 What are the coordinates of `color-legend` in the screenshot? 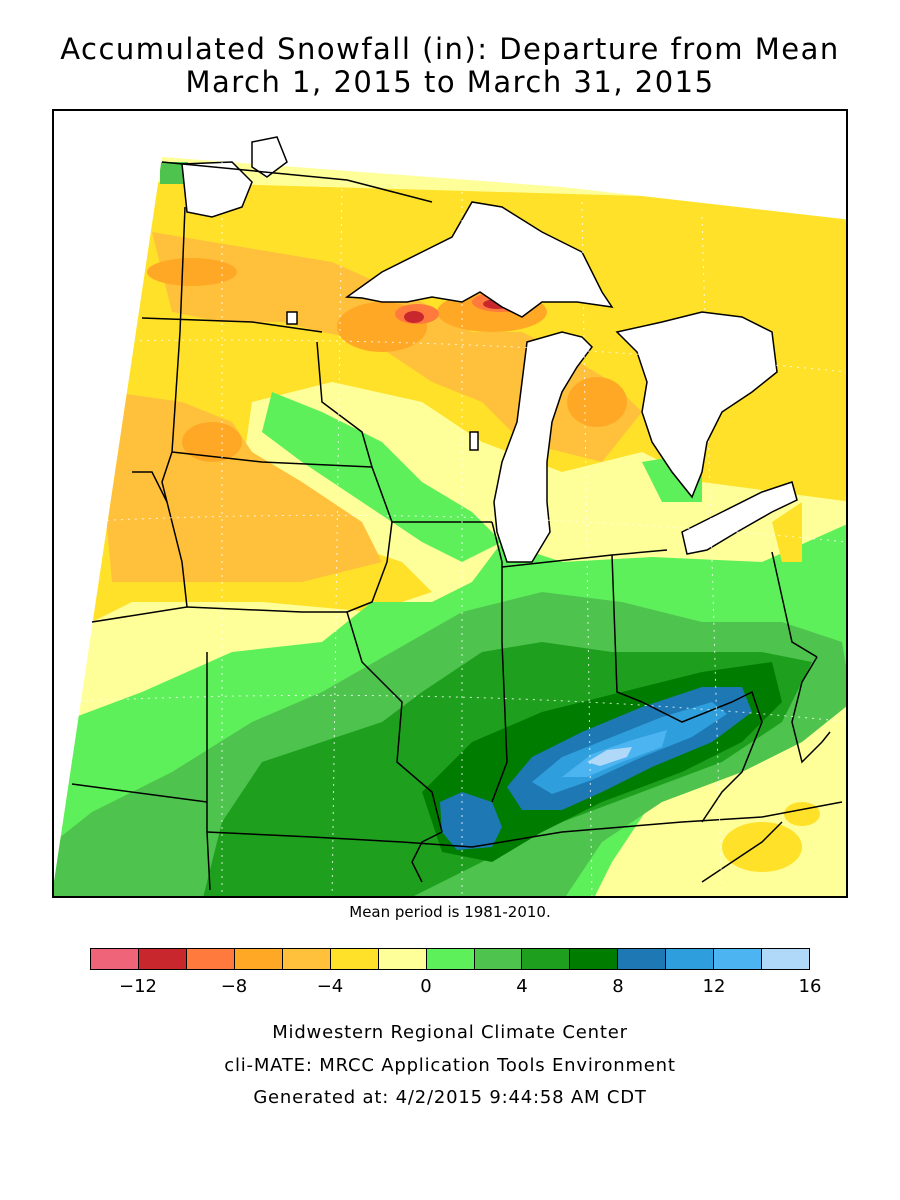 It's located at (450, 959).